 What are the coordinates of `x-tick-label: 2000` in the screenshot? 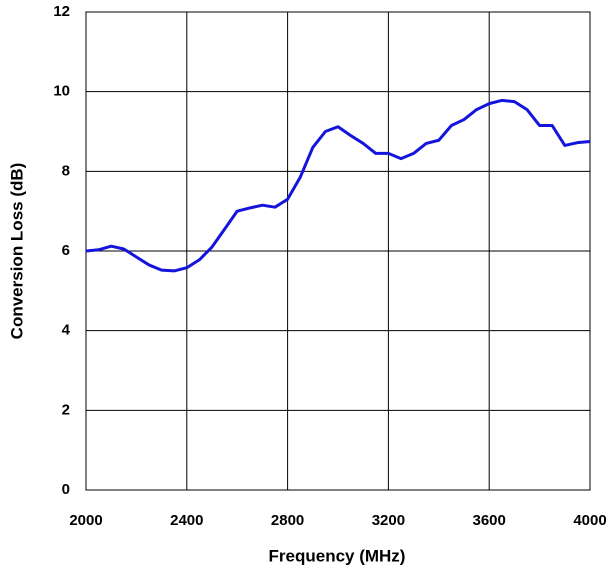 It's located at (85, 520).